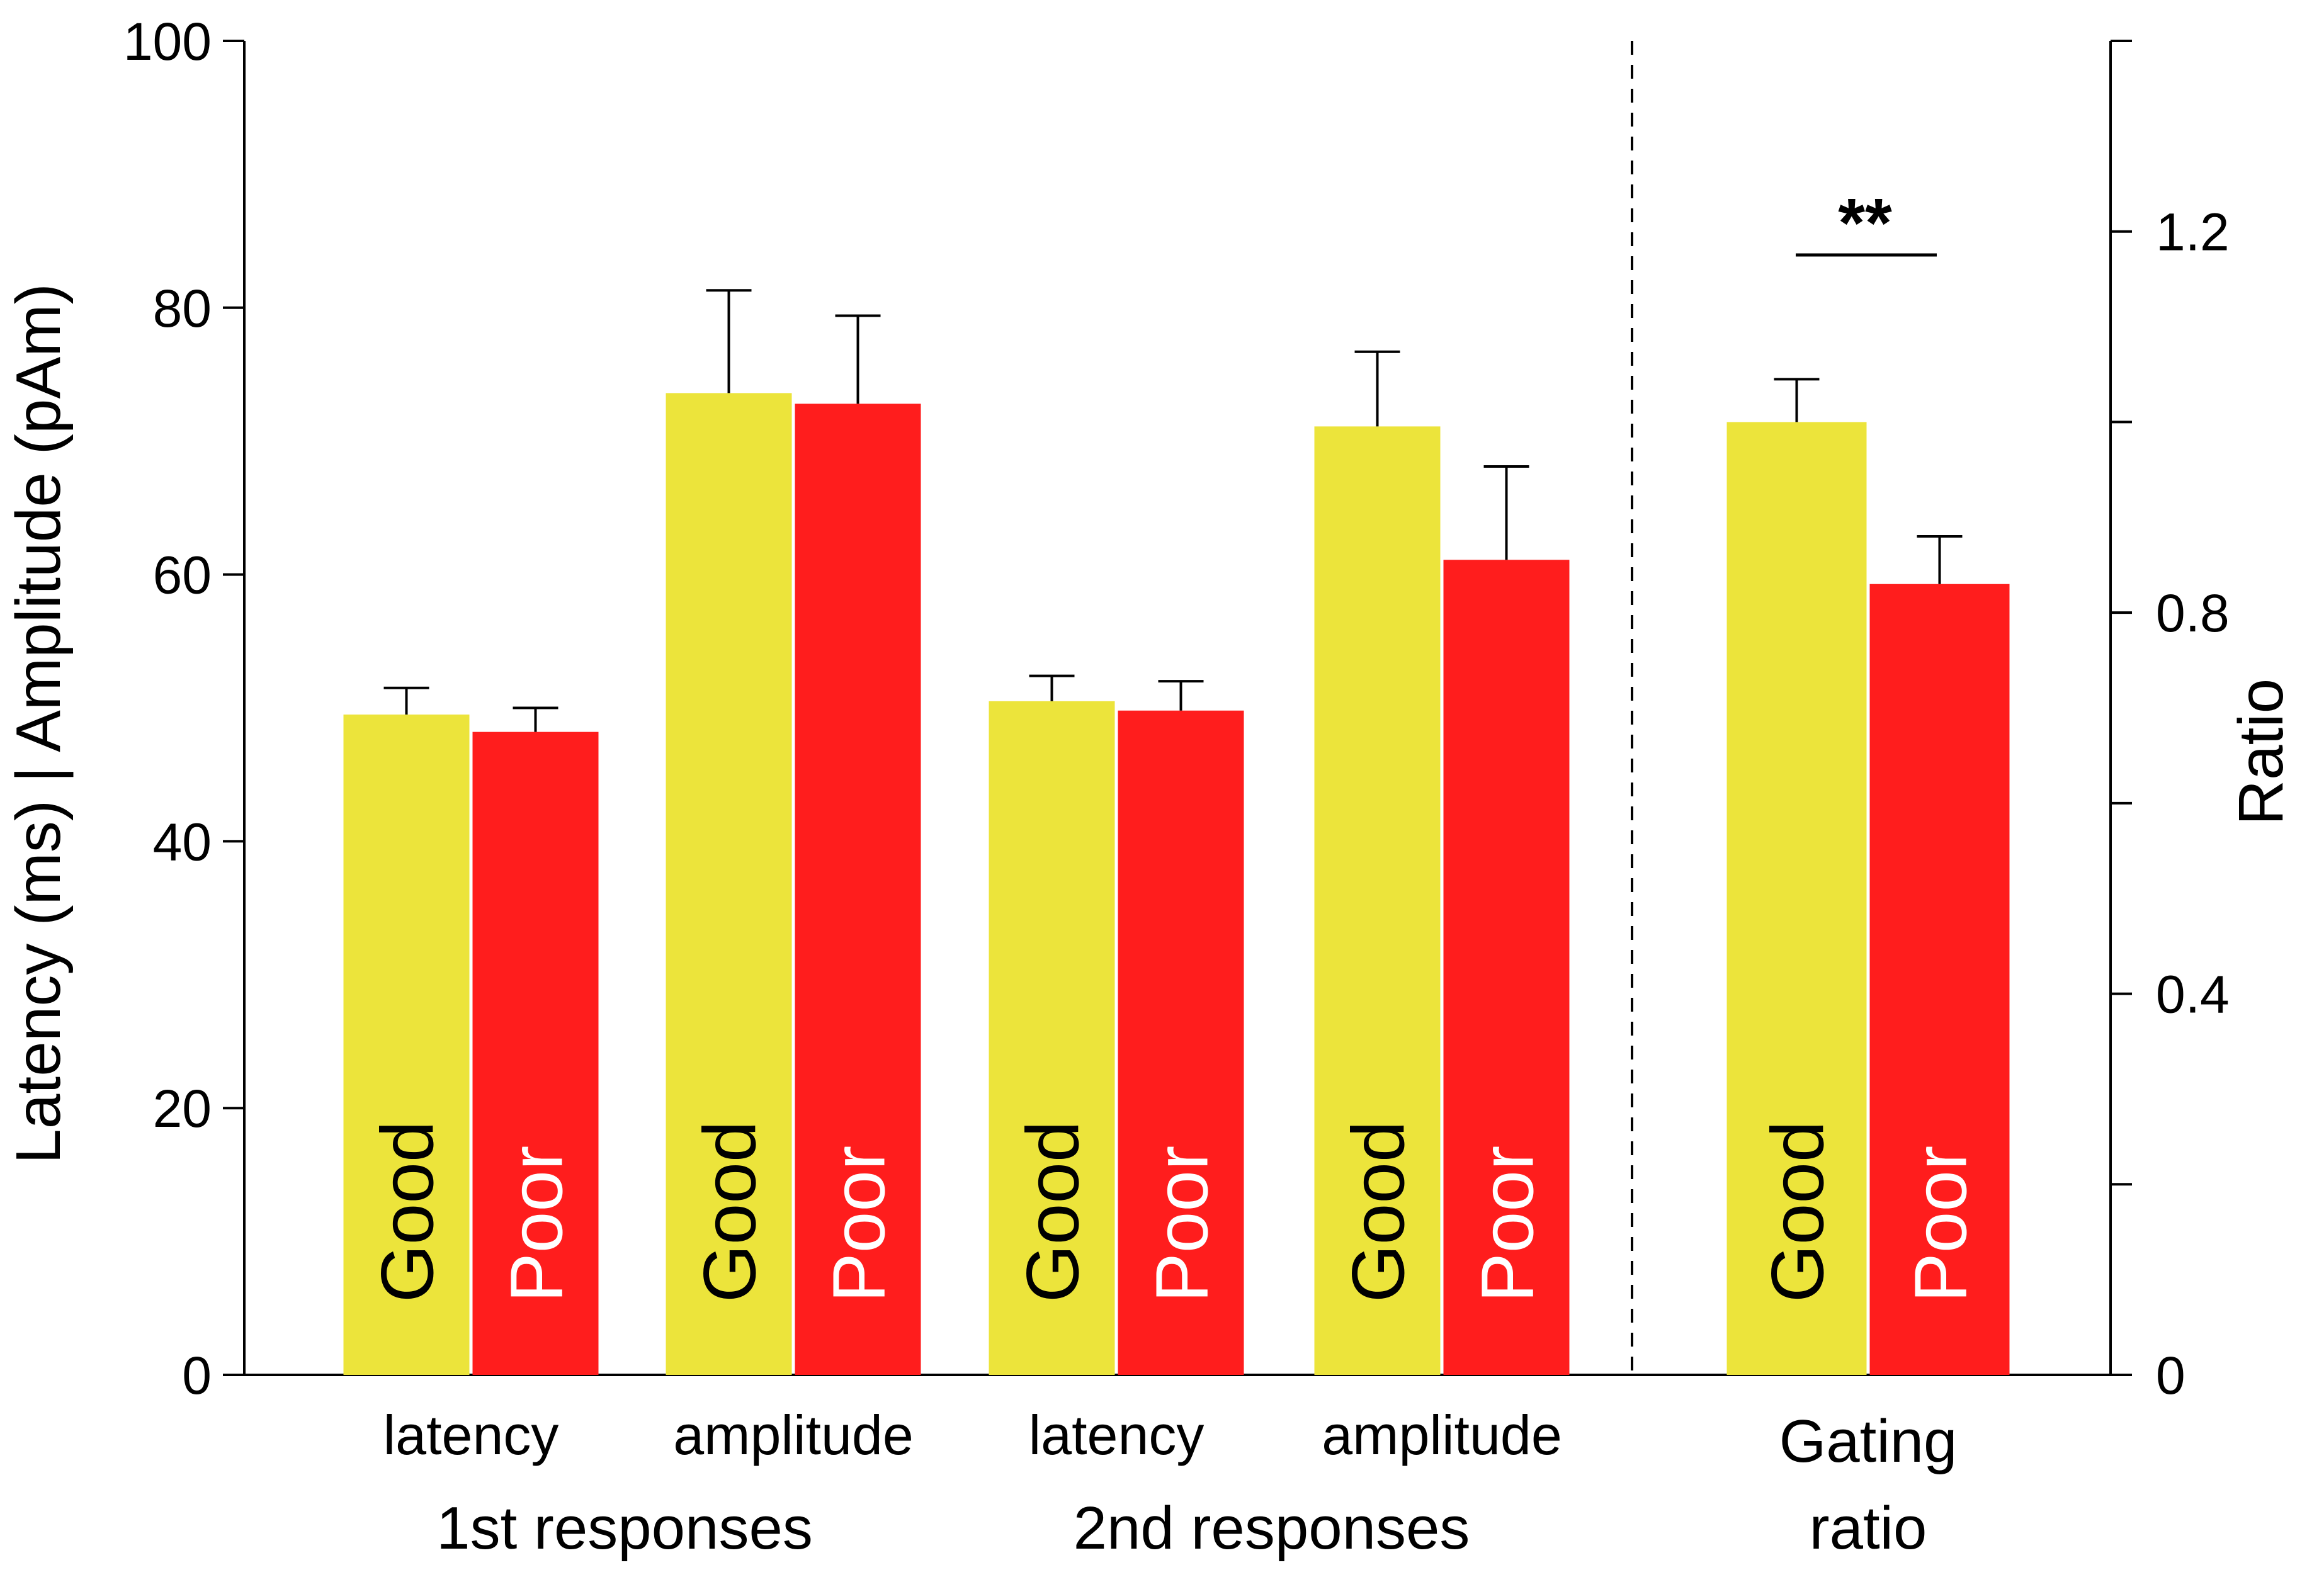 The width and height of the screenshot is (2324, 1582). What do you see at coordinates (2193, 613) in the screenshot?
I see `right-y-tick-label: 0.8` at bounding box center [2193, 613].